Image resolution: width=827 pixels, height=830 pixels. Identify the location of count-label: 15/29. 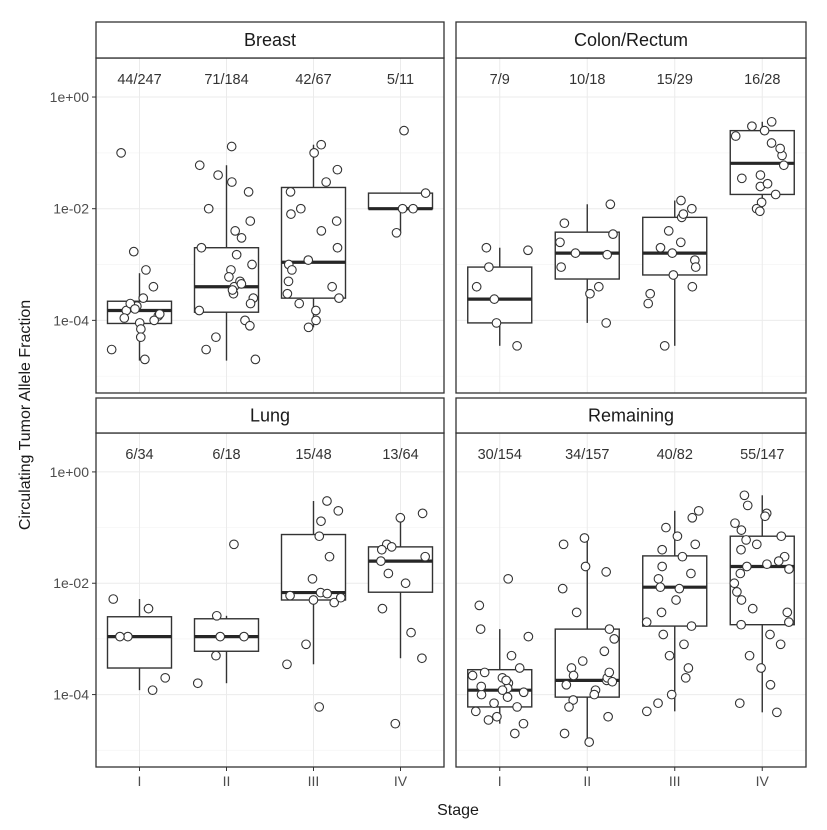
(675, 80).